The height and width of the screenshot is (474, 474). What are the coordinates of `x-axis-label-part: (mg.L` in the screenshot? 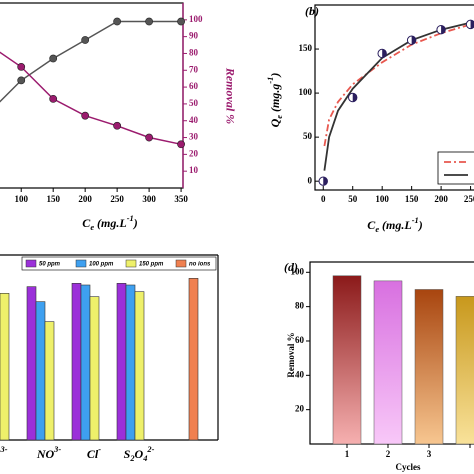 It's located at (110, 223).